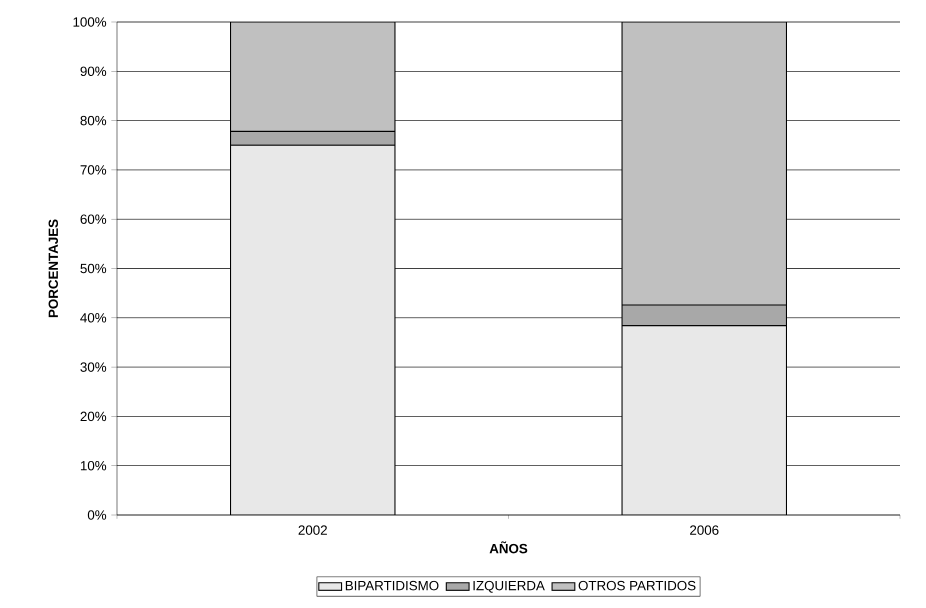  I want to click on legend-label: IZQUIERDA, so click(509, 586).